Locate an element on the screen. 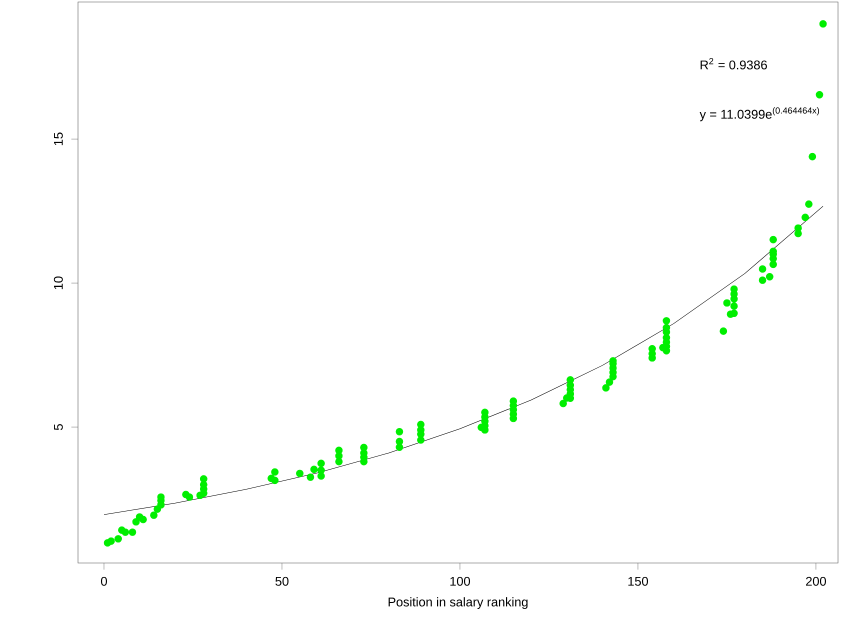  x-axis-title: Position in salary ranking is located at coordinates (458, 603).